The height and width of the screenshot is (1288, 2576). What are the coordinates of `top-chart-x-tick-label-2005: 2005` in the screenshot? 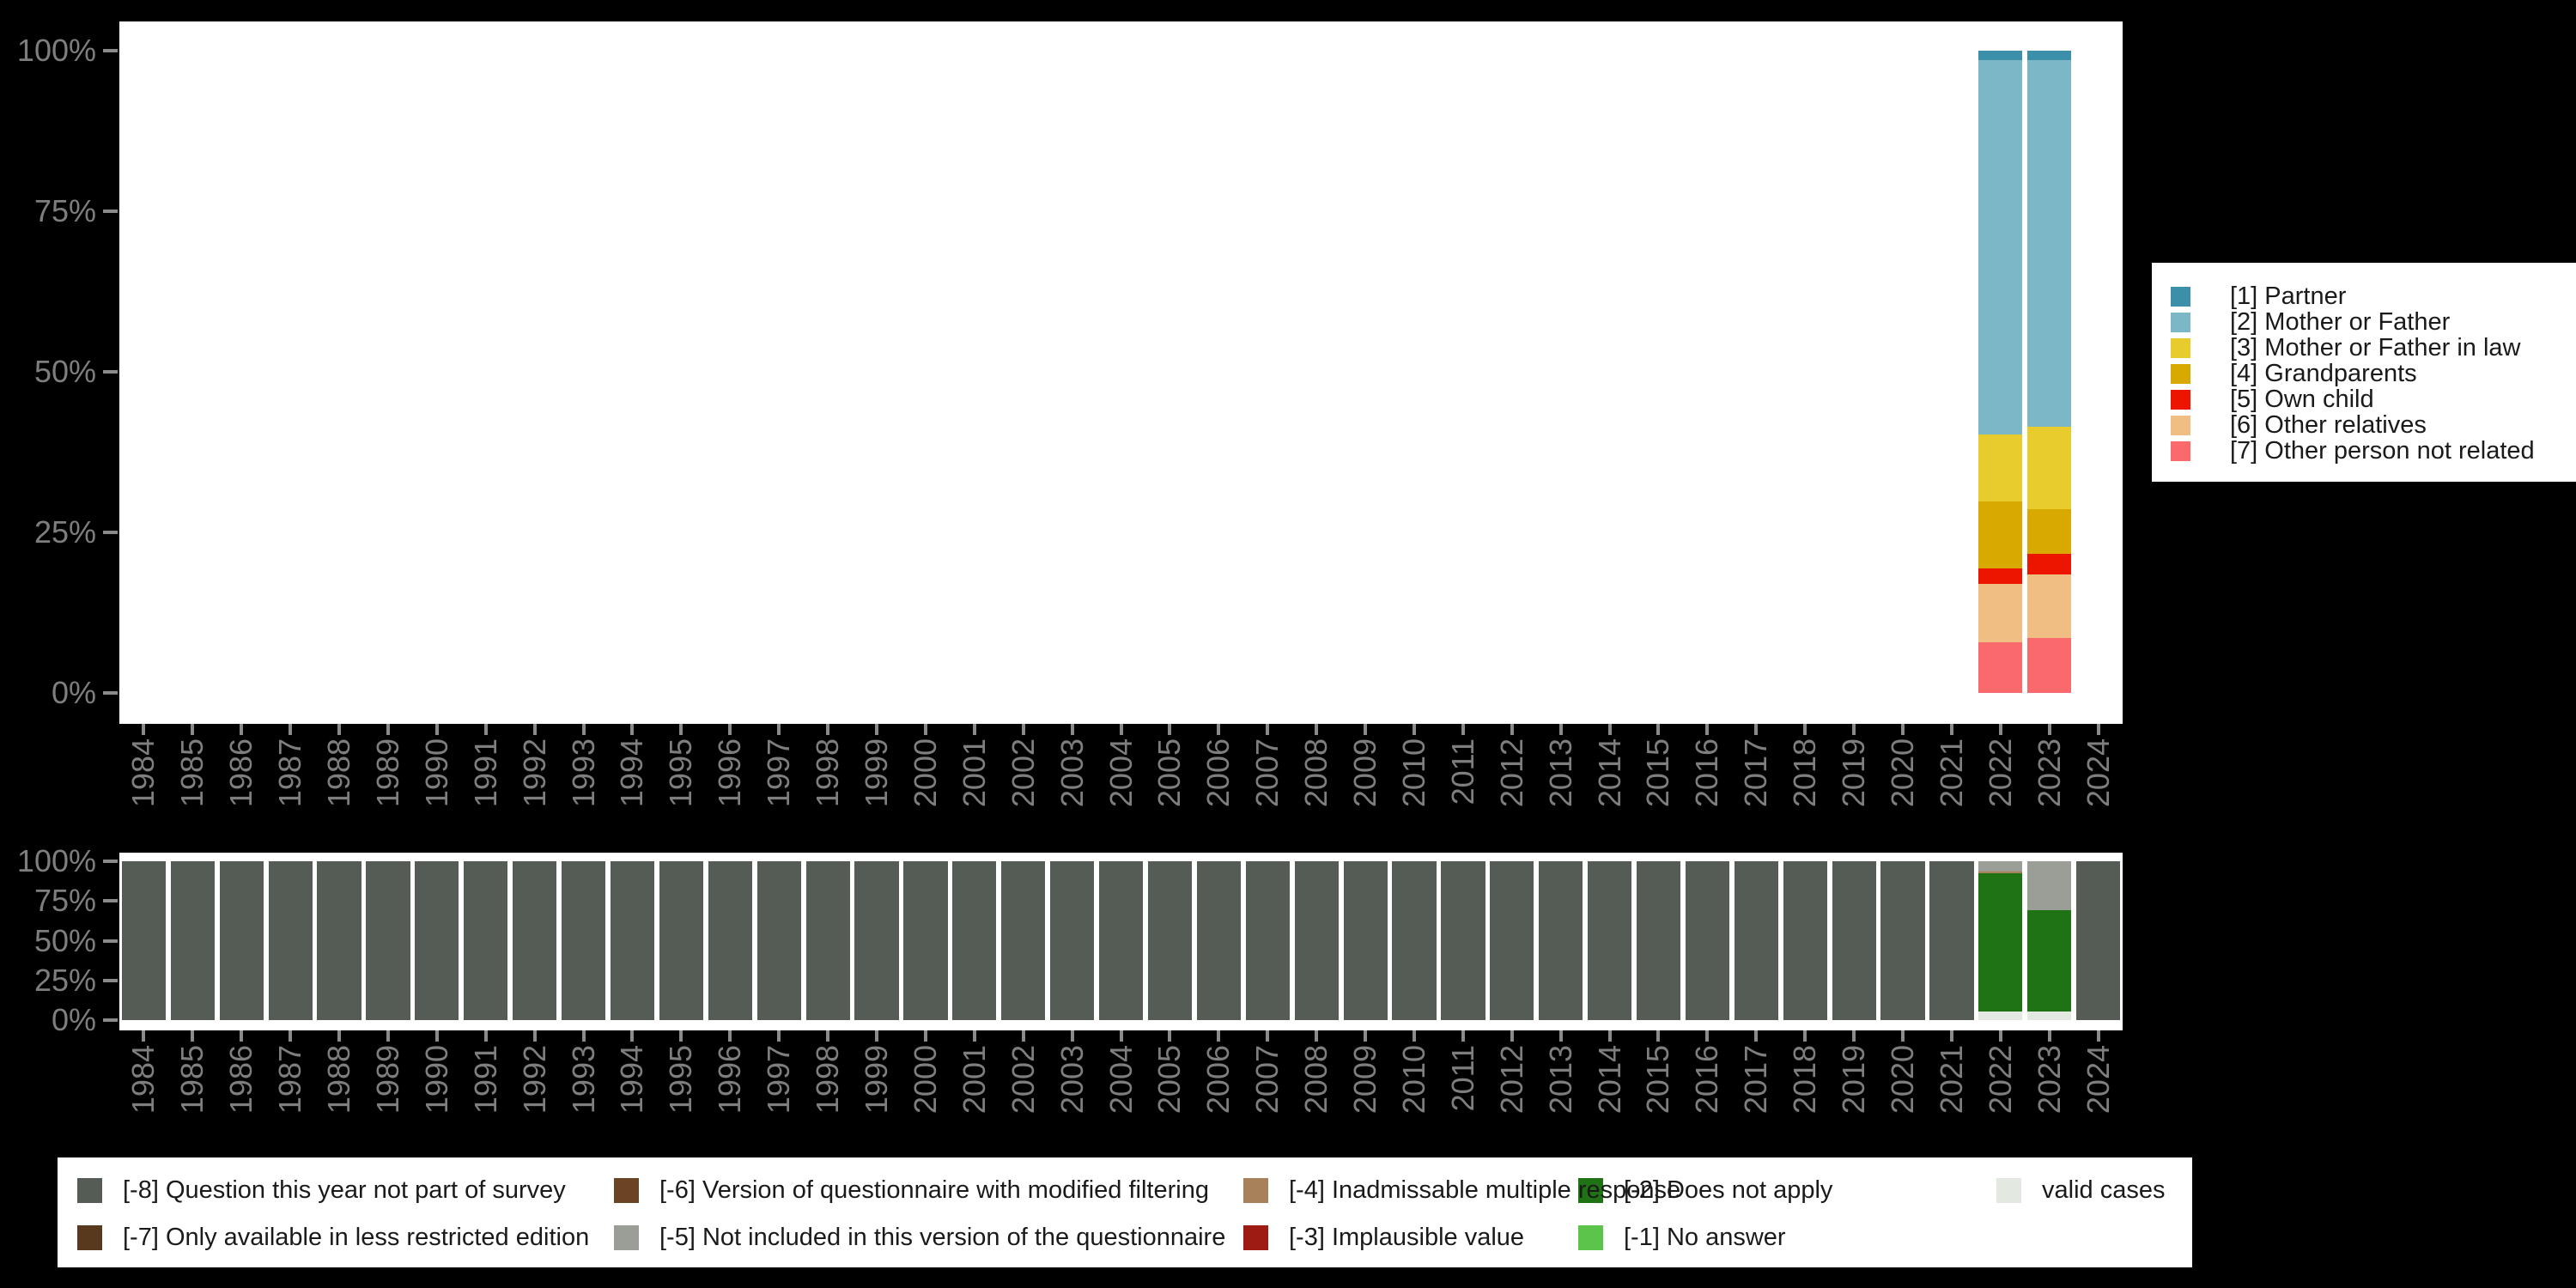 It's located at (1169, 773).